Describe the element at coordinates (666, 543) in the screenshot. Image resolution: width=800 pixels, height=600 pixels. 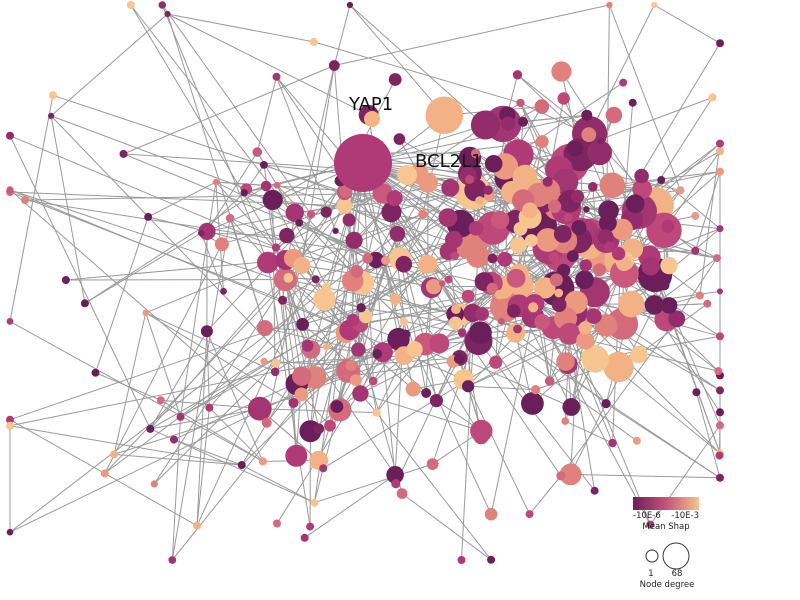
I see `legend: -10E-6 -10E-3 Mean Shap 1 68 Node degree` at that location.